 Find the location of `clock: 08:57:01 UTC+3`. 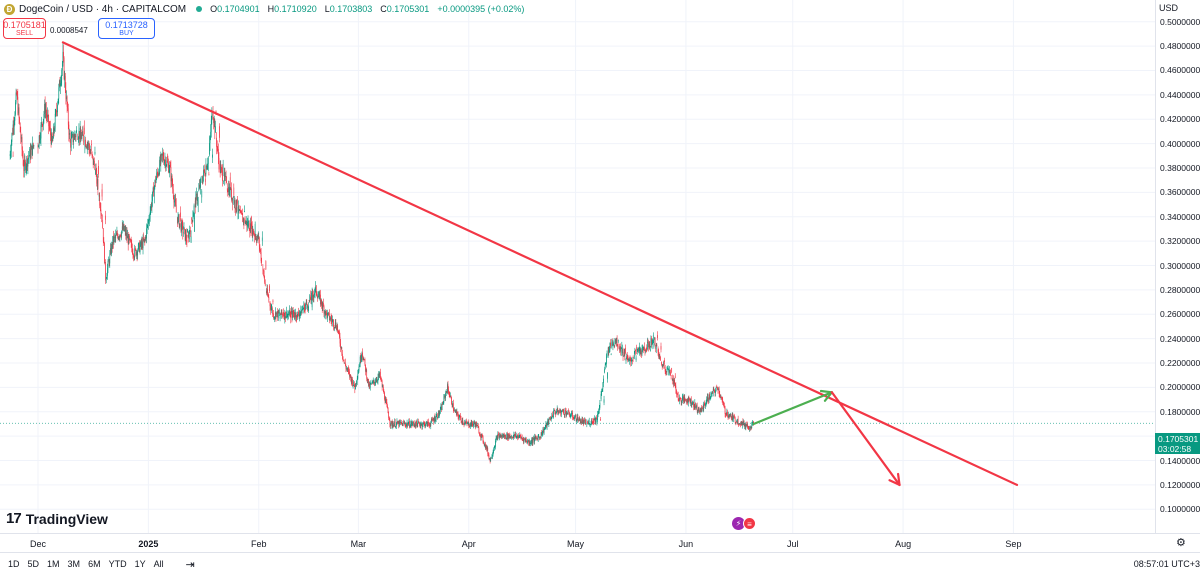

clock: 08:57:01 UTC+3 is located at coordinates (1166, 564).